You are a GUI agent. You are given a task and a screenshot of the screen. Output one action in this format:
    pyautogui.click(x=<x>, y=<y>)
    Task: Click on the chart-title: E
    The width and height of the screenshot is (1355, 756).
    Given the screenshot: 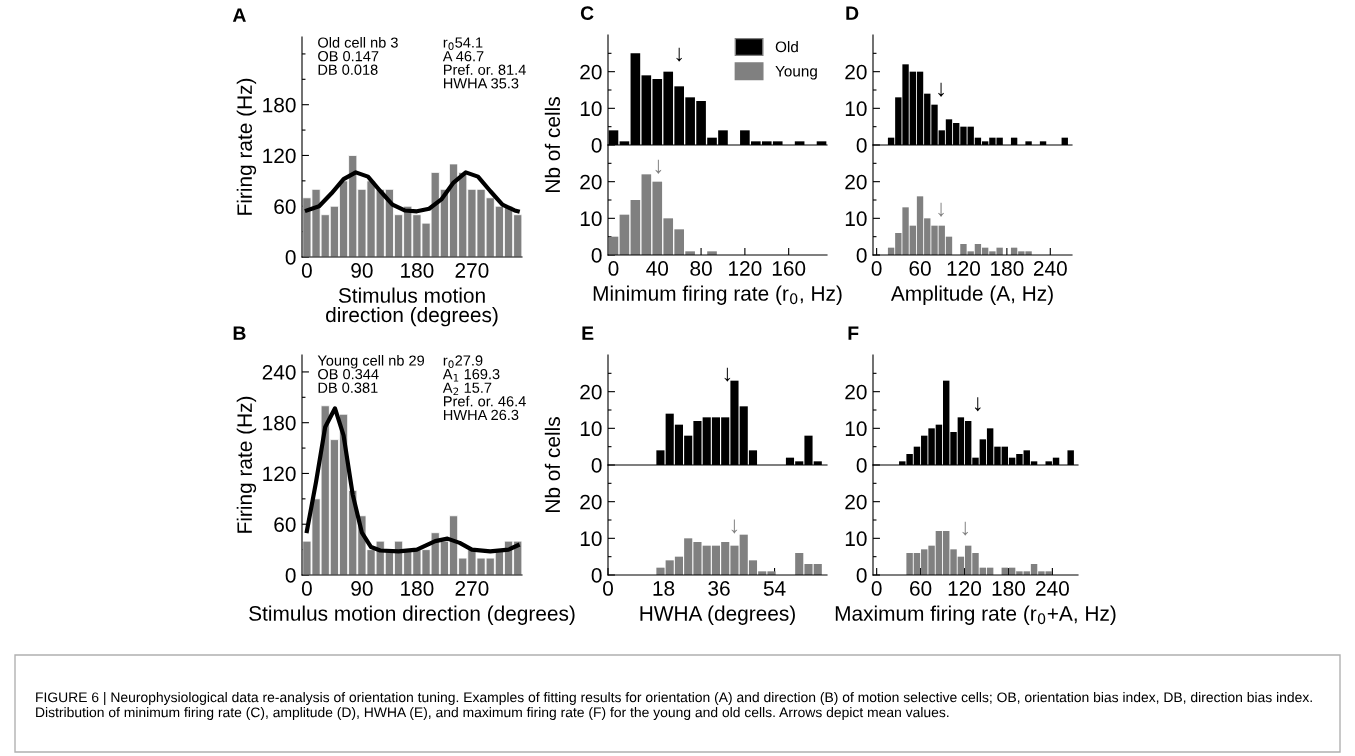 What is the action you would take?
    pyautogui.click(x=588, y=333)
    